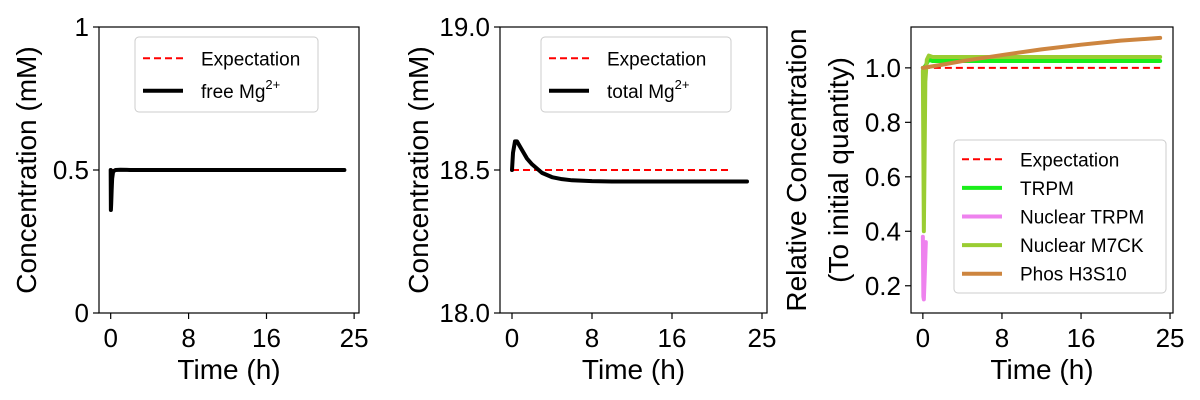 Image resolution: width=1200 pixels, height=400 pixels. I want to click on legend-label: Nuclear TRPM, so click(1082, 218).